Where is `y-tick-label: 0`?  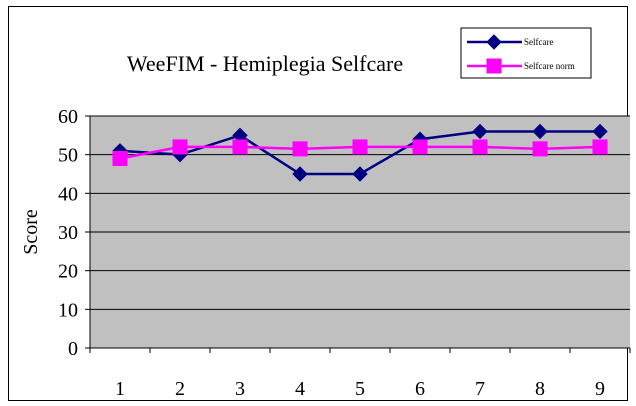
y-tick-label: 0 is located at coordinates (73, 349).